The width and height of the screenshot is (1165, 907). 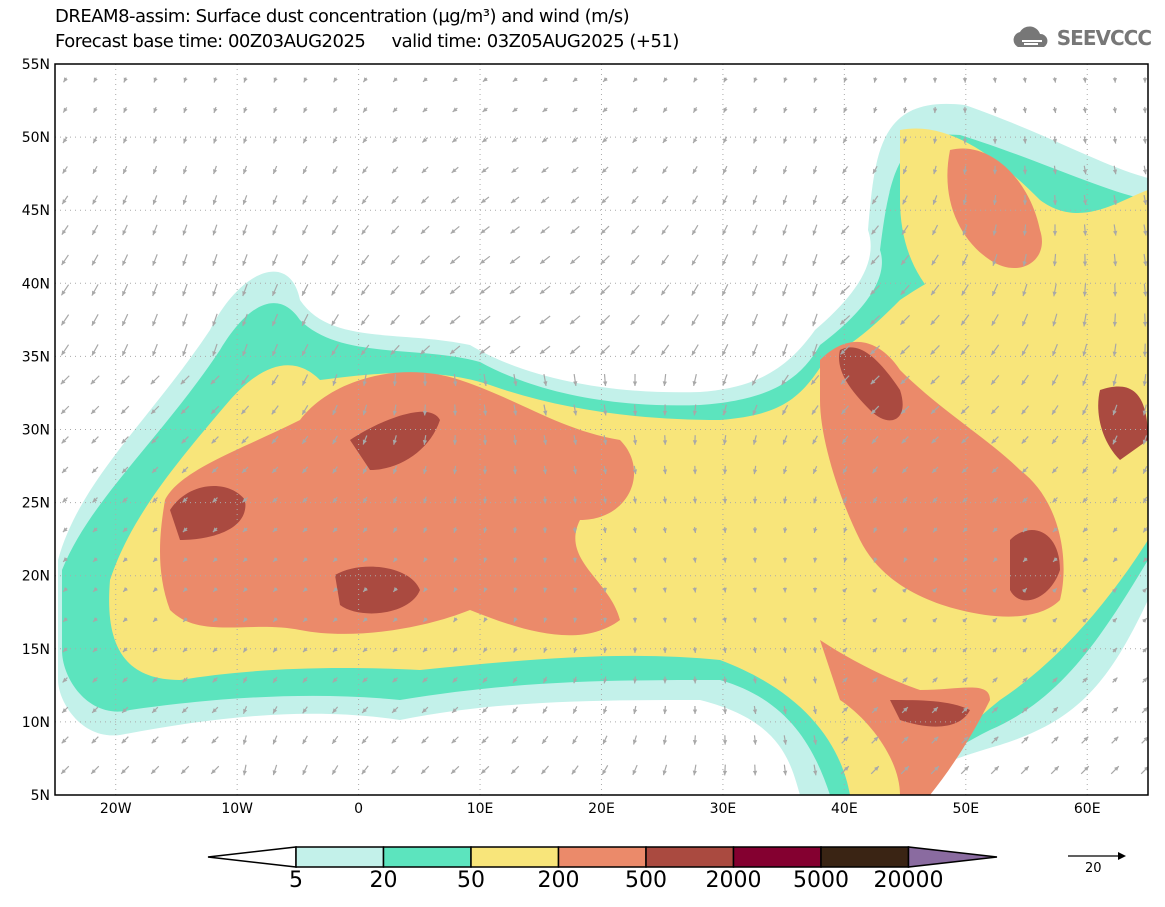 What do you see at coordinates (558, 880) in the screenshot?
I see `colorbar-label: 200` at bounding box center [558, 880].